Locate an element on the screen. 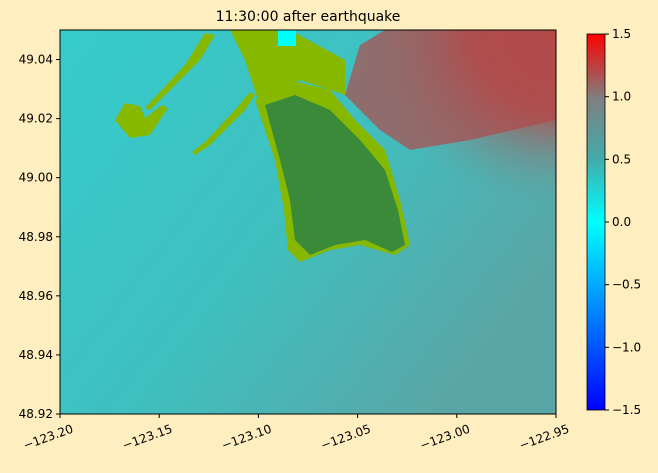  x-tick-label: −123.15 is located at coordinates (148, 437).